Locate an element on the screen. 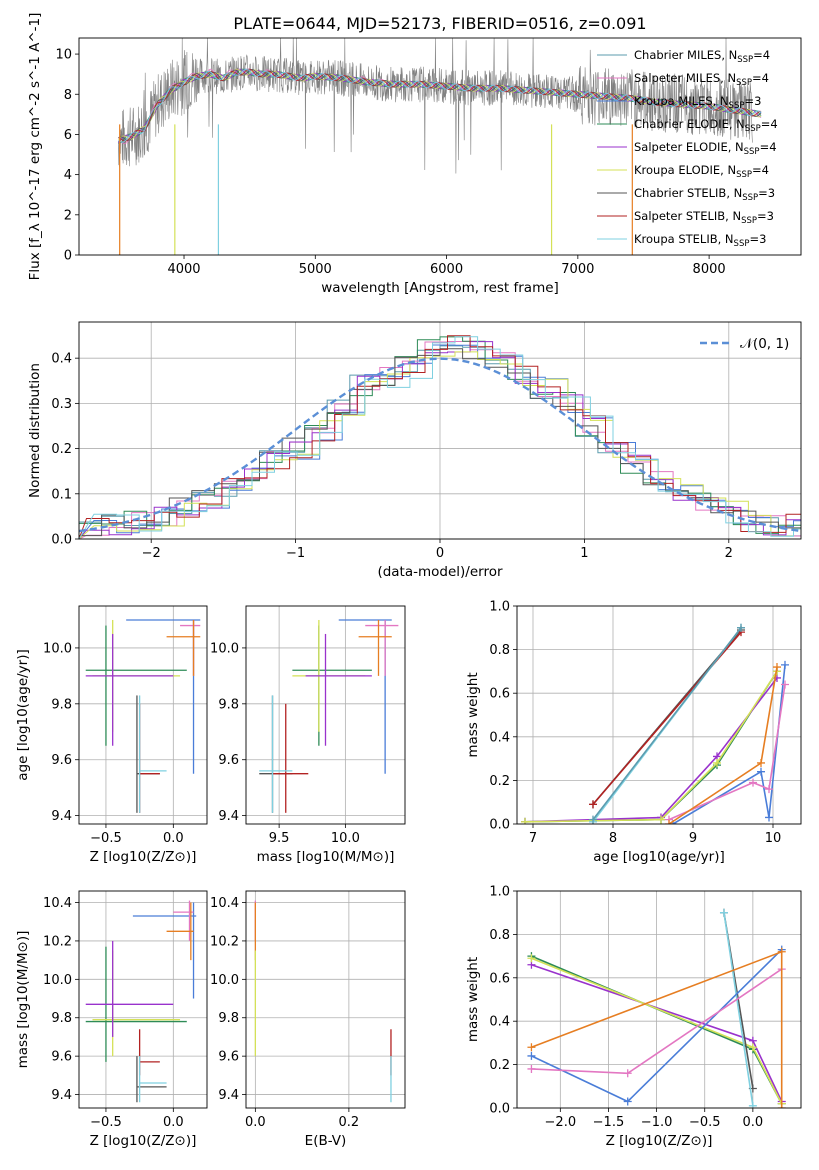 Image resolution: width=819 pixels, height=1170 pixels. ytick-label: 6 is located at coordinates (68, 135).